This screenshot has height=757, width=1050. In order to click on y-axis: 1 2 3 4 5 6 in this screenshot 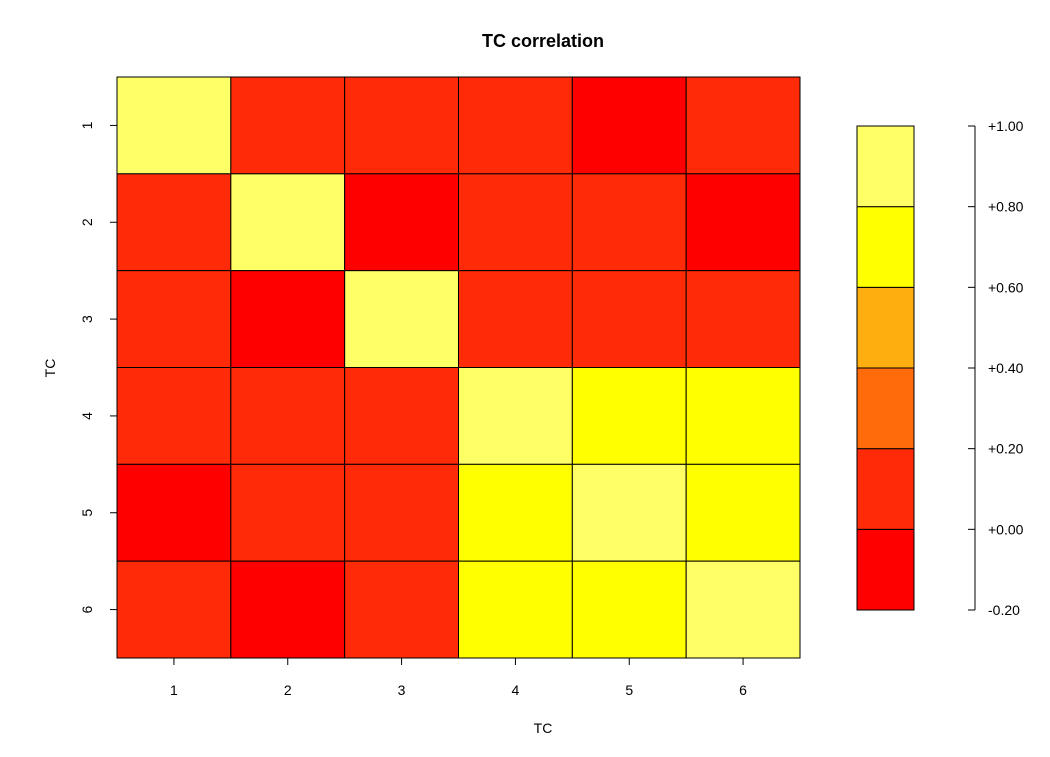, I will do `click(98, 367)`.